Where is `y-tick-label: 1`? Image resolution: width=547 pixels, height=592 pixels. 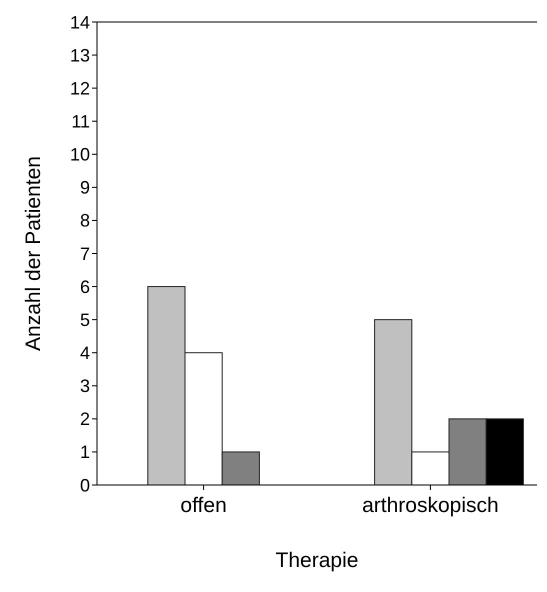 y-tick-label: 1 is located at coordinates (85, 452).